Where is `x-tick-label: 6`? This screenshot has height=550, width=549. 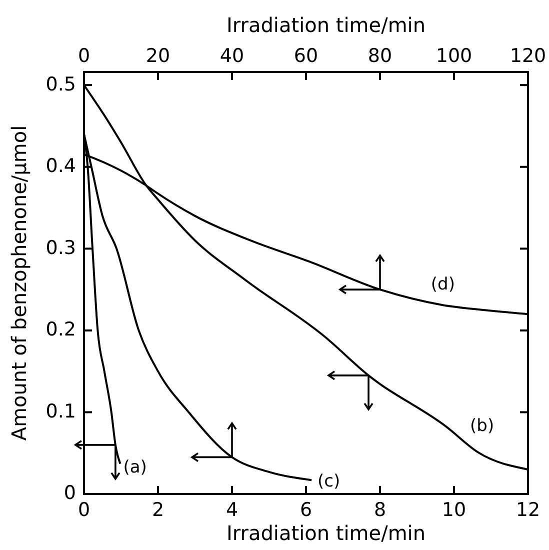 x-tick-label: 6 is located at coordinates (306, 510).